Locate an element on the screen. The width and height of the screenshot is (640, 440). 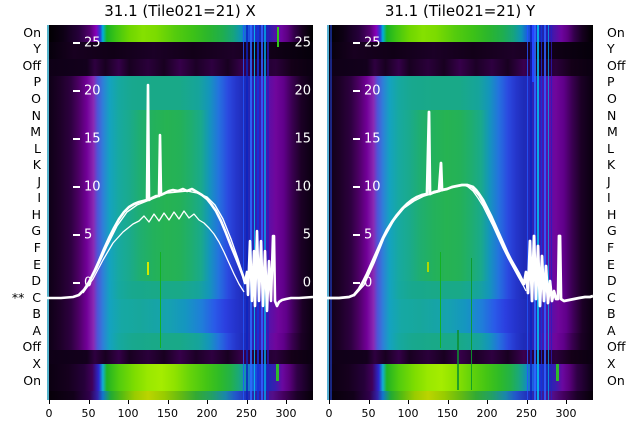
curve-upper is located at coordinates (438, 240).